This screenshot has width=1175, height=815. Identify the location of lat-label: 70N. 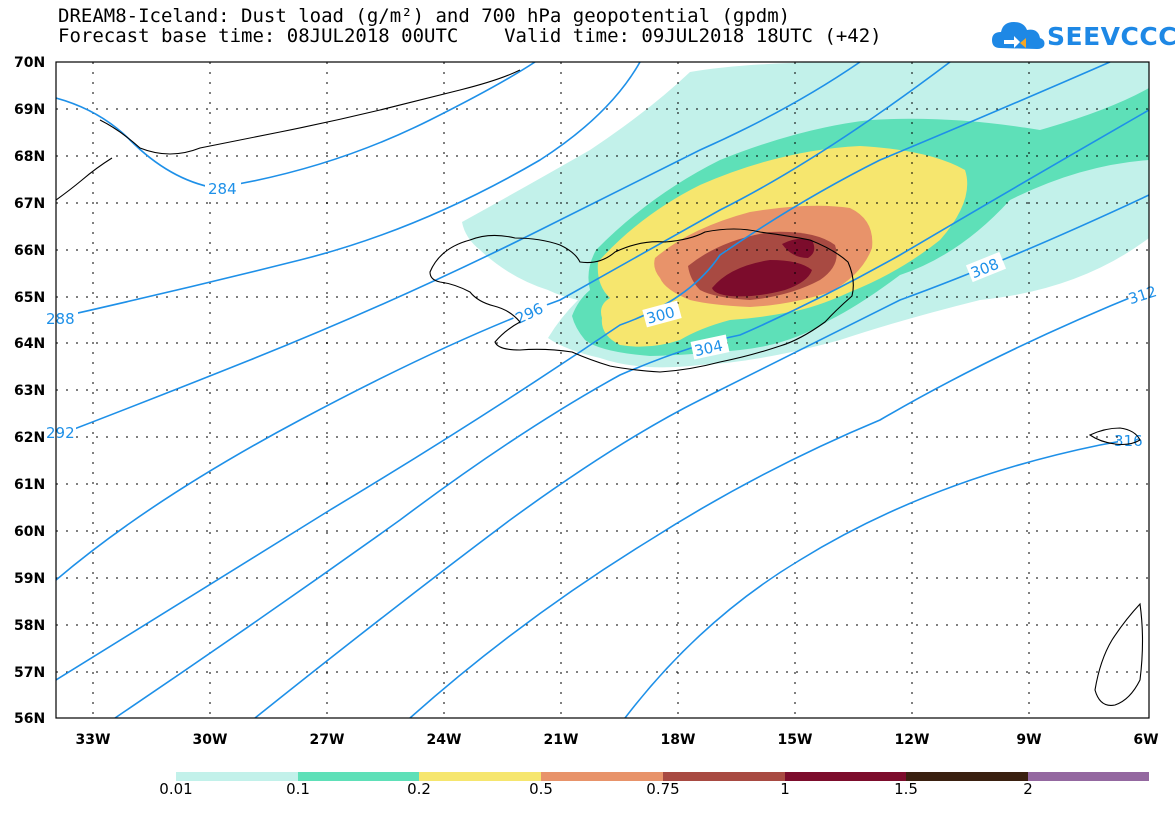
(29, 63).